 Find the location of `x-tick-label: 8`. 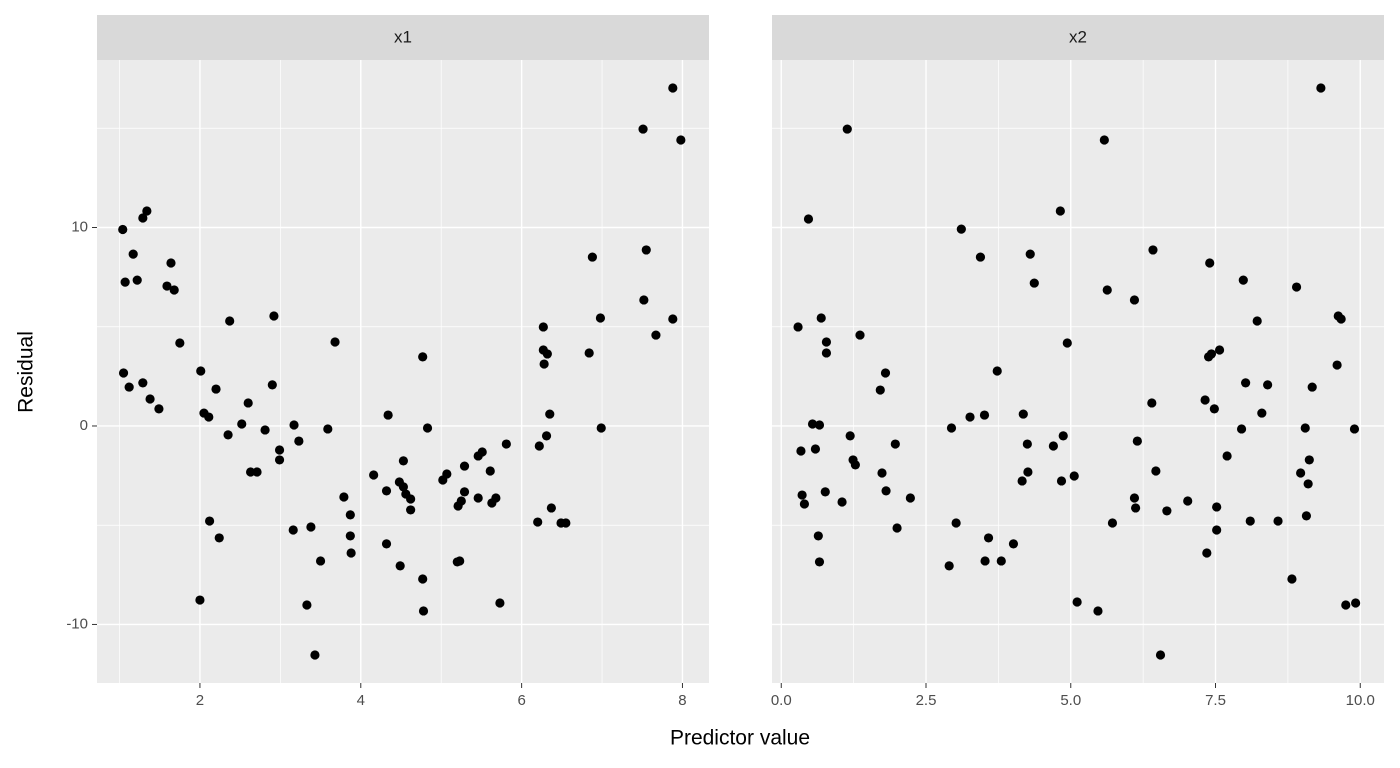

x-tick-label: 8 is located at coordinates (682, 700).